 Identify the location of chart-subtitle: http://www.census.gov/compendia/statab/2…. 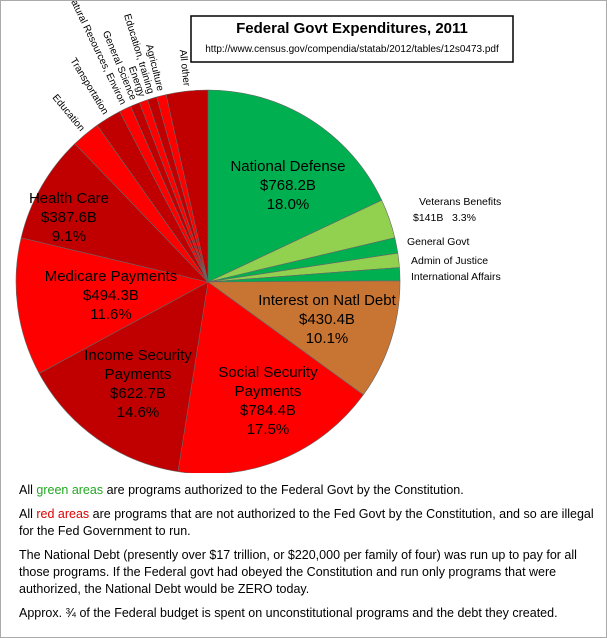
(352, 49).